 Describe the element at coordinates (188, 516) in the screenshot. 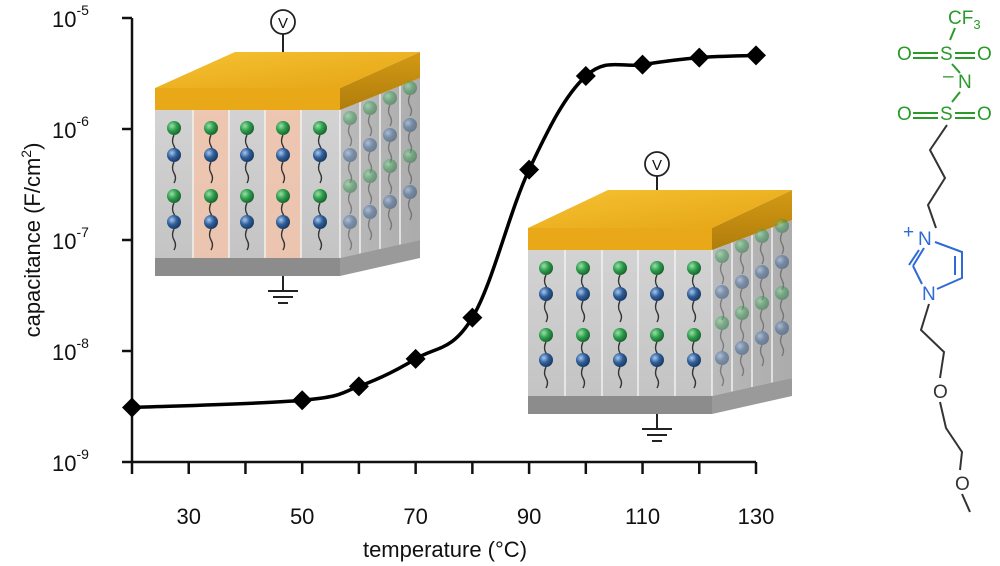

I see `x-tick-label: 30` at that location.